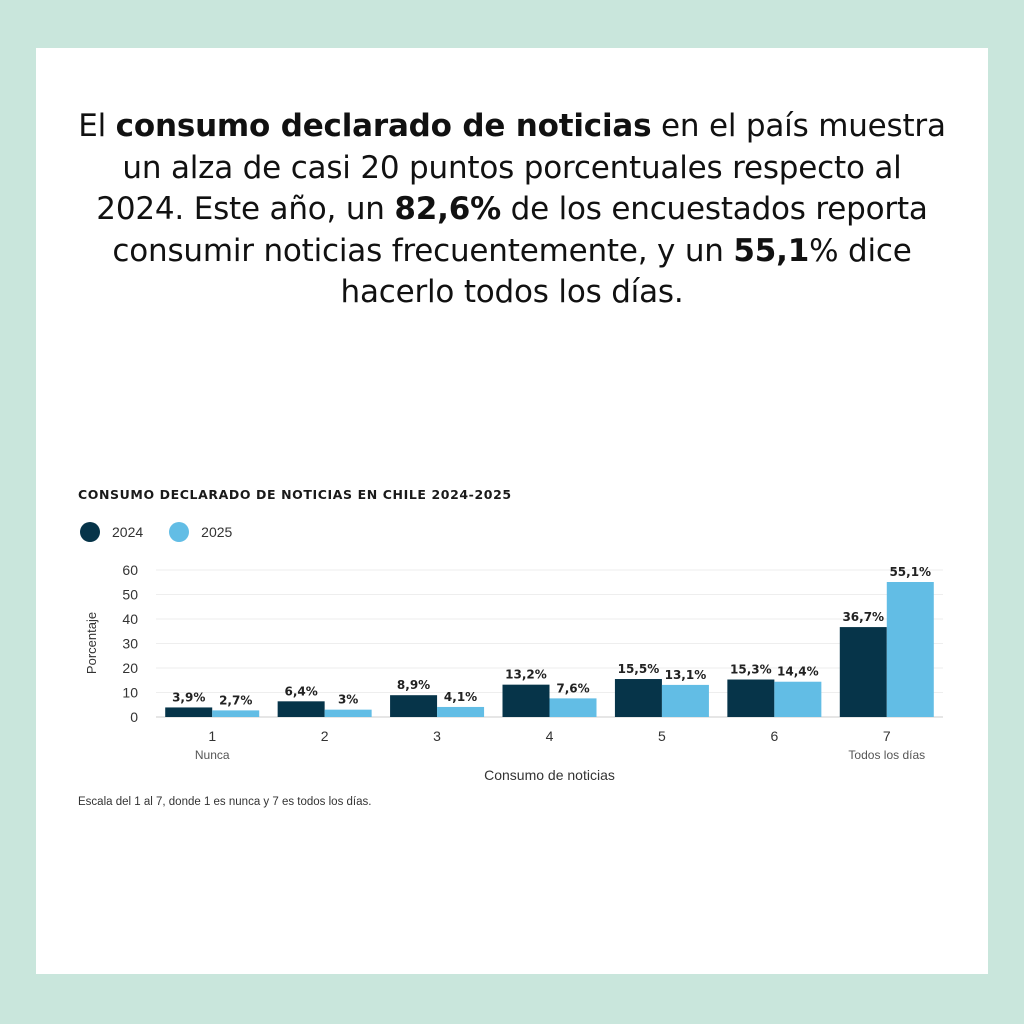 This screenshot has height=1024, width=1024. What do you see at coordinates (301, 691) in the screenshot?
I see `data-label: 6,4%` at bounding box center [301, 691].